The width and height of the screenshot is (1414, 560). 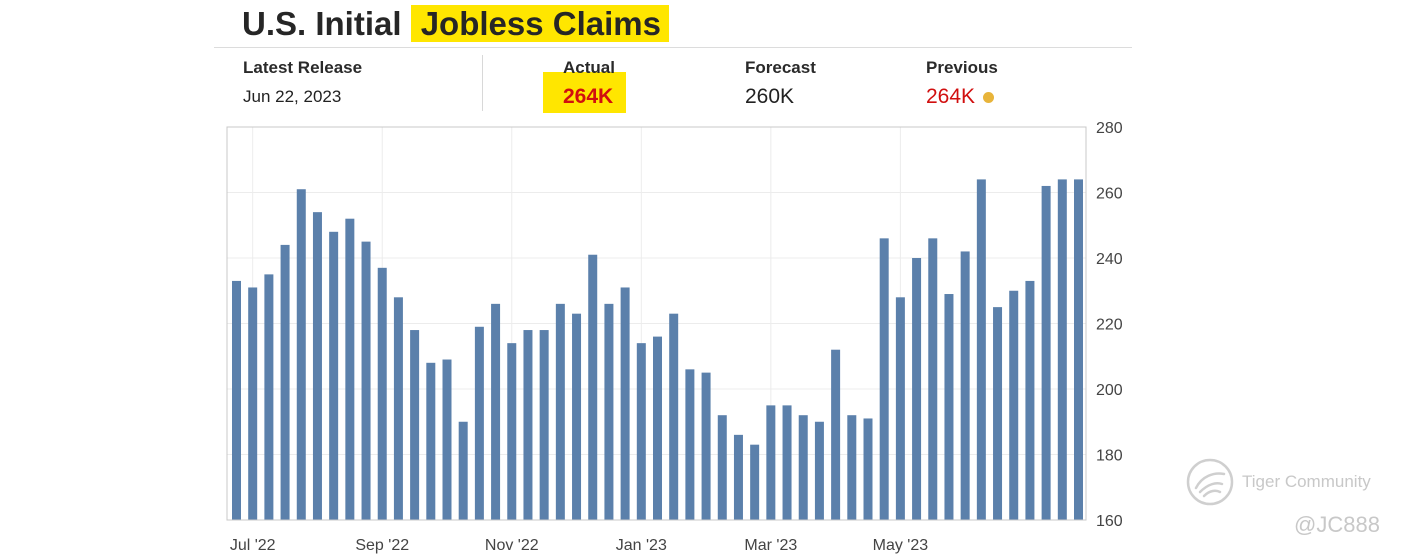 I want to click on forecast-value: 260K, so click(x=770, y=96).